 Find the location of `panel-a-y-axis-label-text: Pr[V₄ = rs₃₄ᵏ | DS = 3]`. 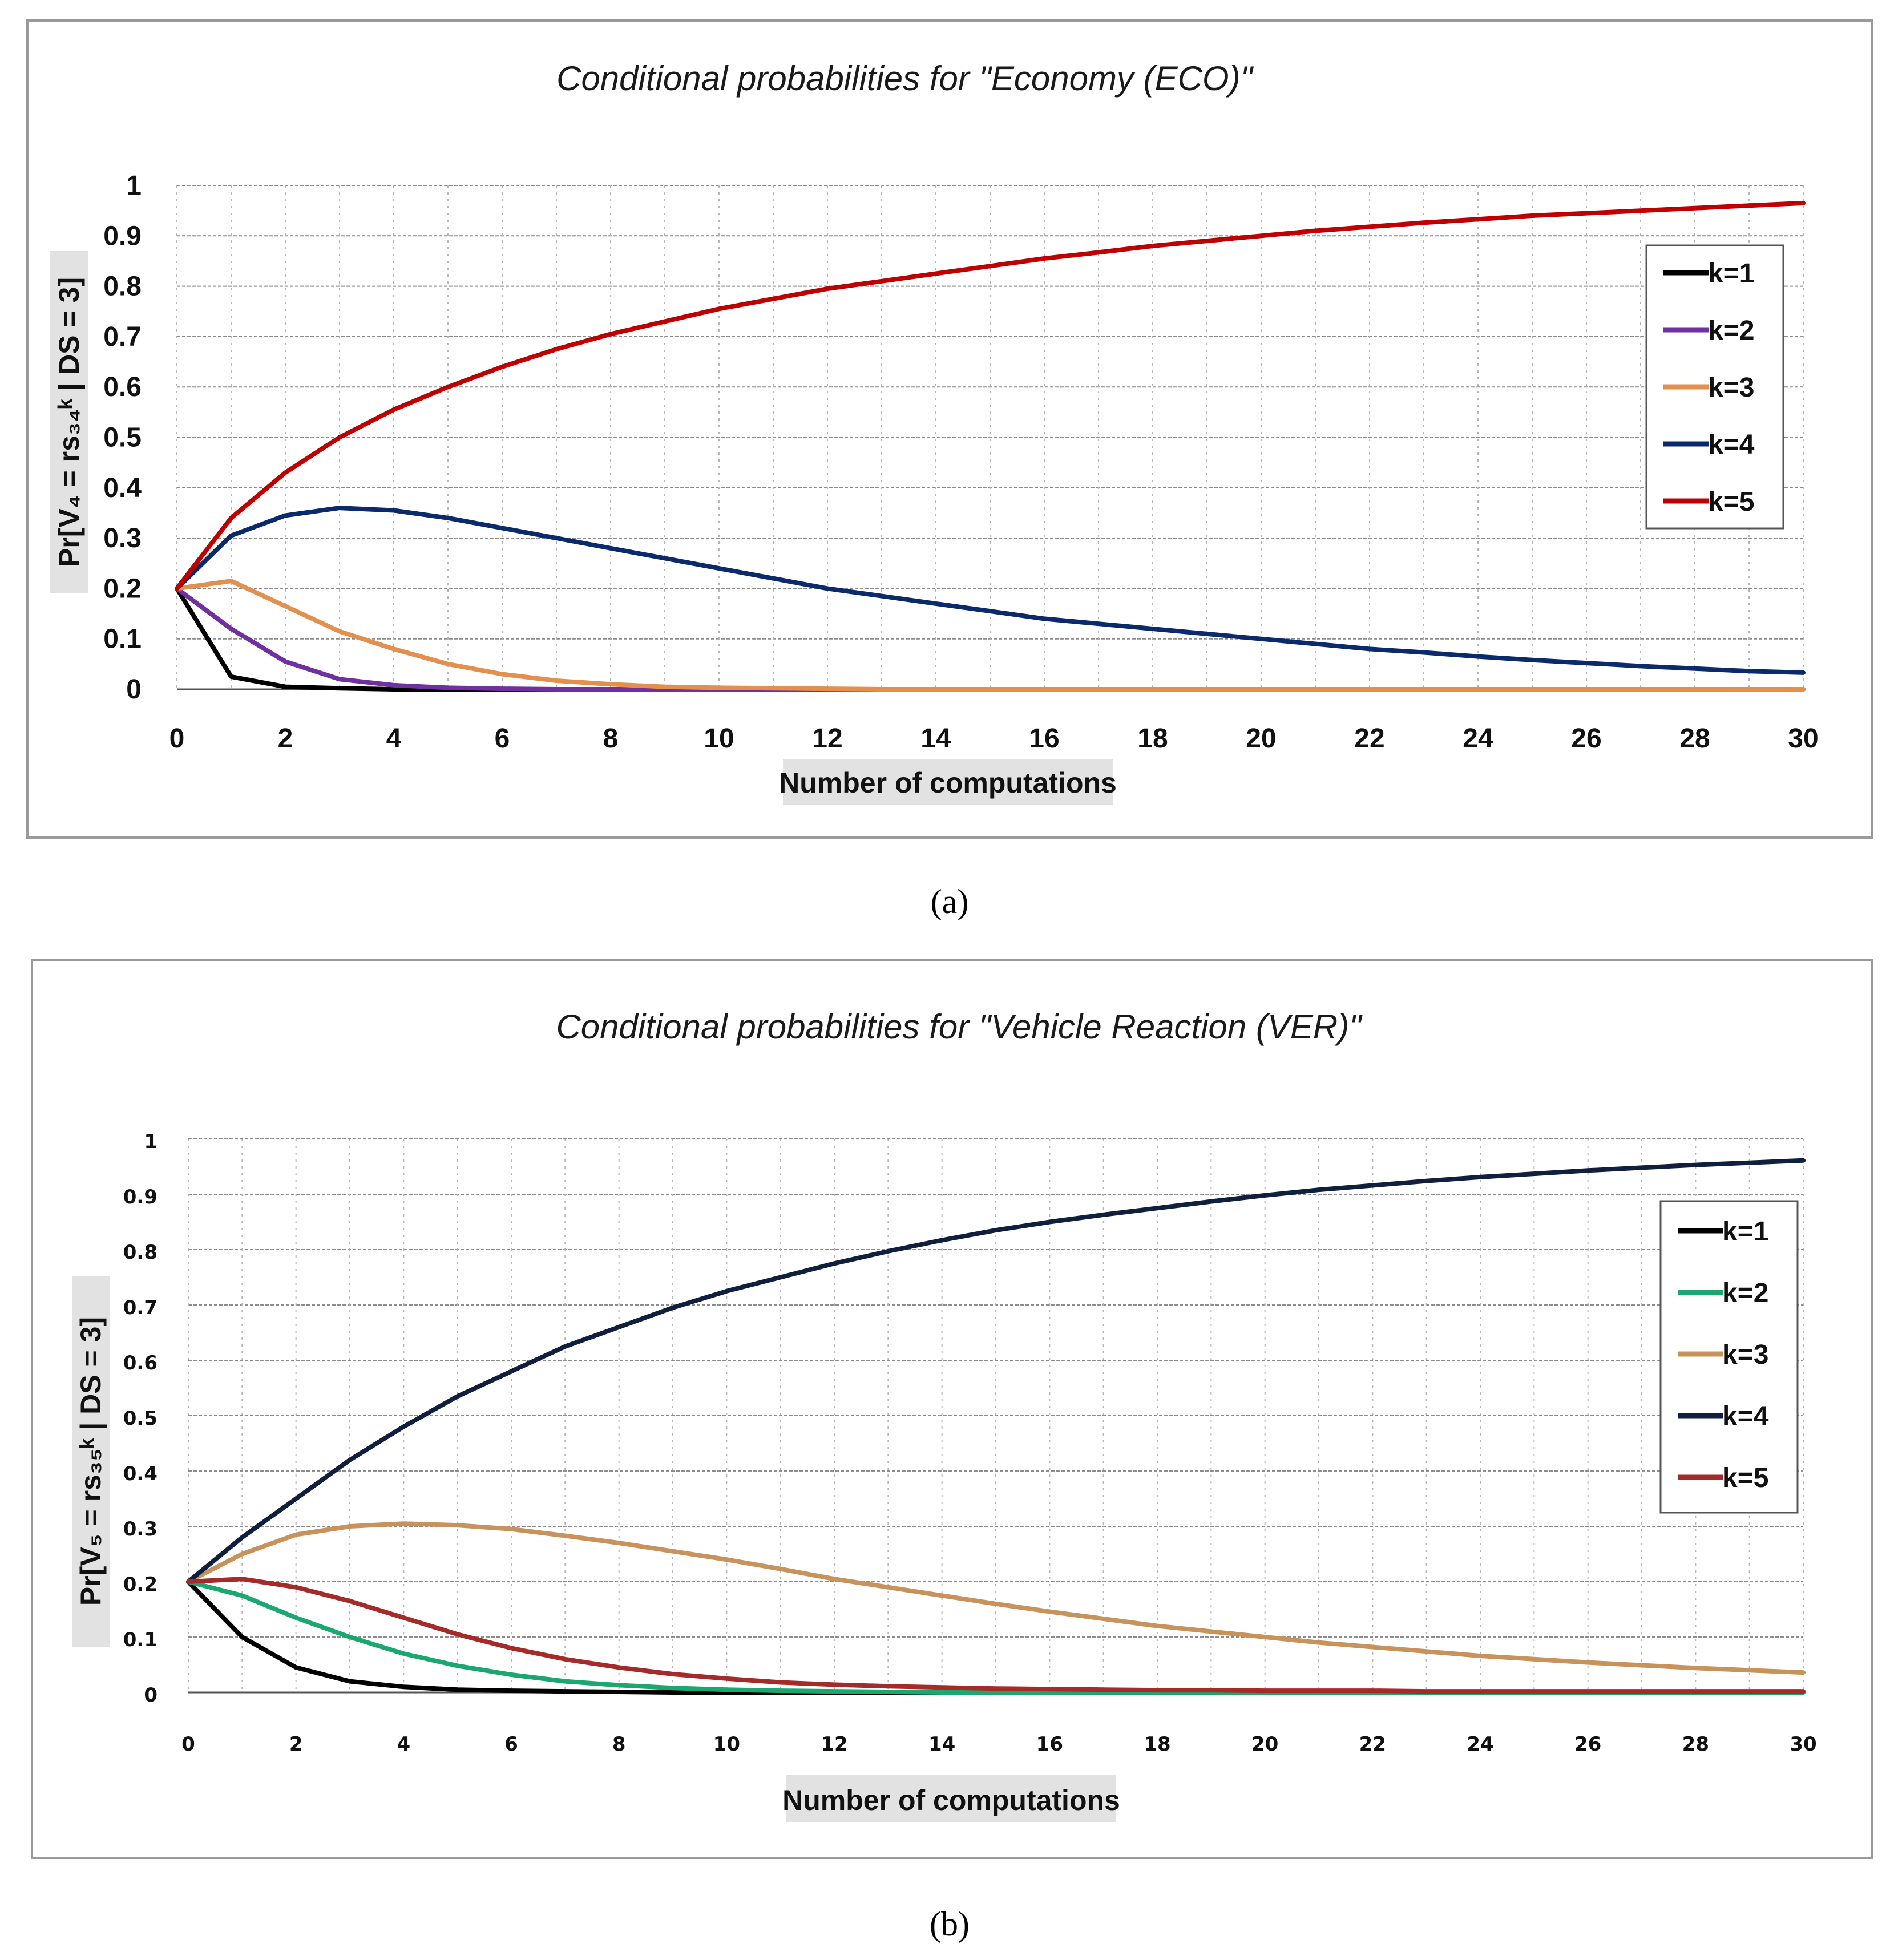

panel-a-y-axis-label-text: Pr[V₄ = rs₃₄ᵏ | DS = 3] is located at coordinates (69, 422).